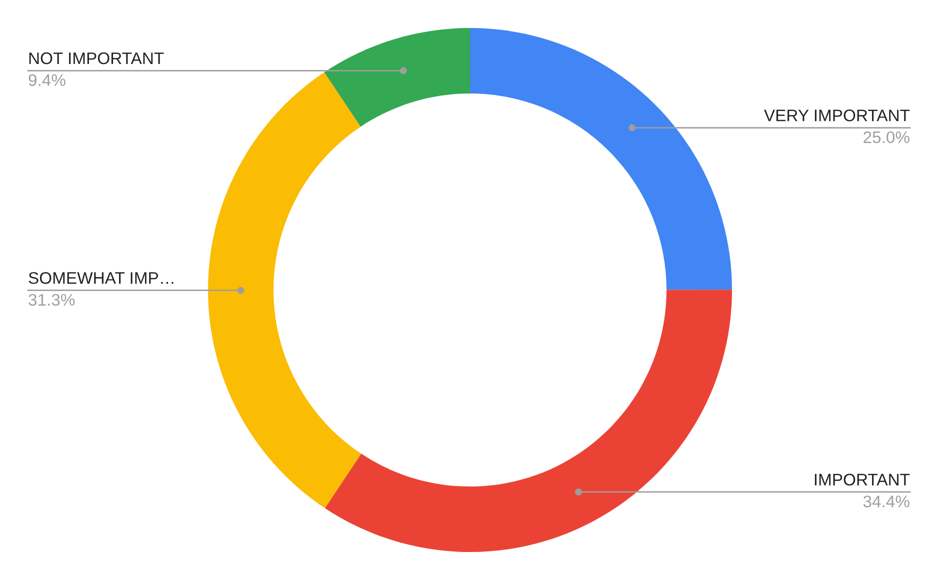 The height and width of the screenshot is (581, 940). What do you see at coordinates (837, 116) in the screenshot?
I see `slice-label: VERY IMPORTANT` at bounding box center [837, 116].